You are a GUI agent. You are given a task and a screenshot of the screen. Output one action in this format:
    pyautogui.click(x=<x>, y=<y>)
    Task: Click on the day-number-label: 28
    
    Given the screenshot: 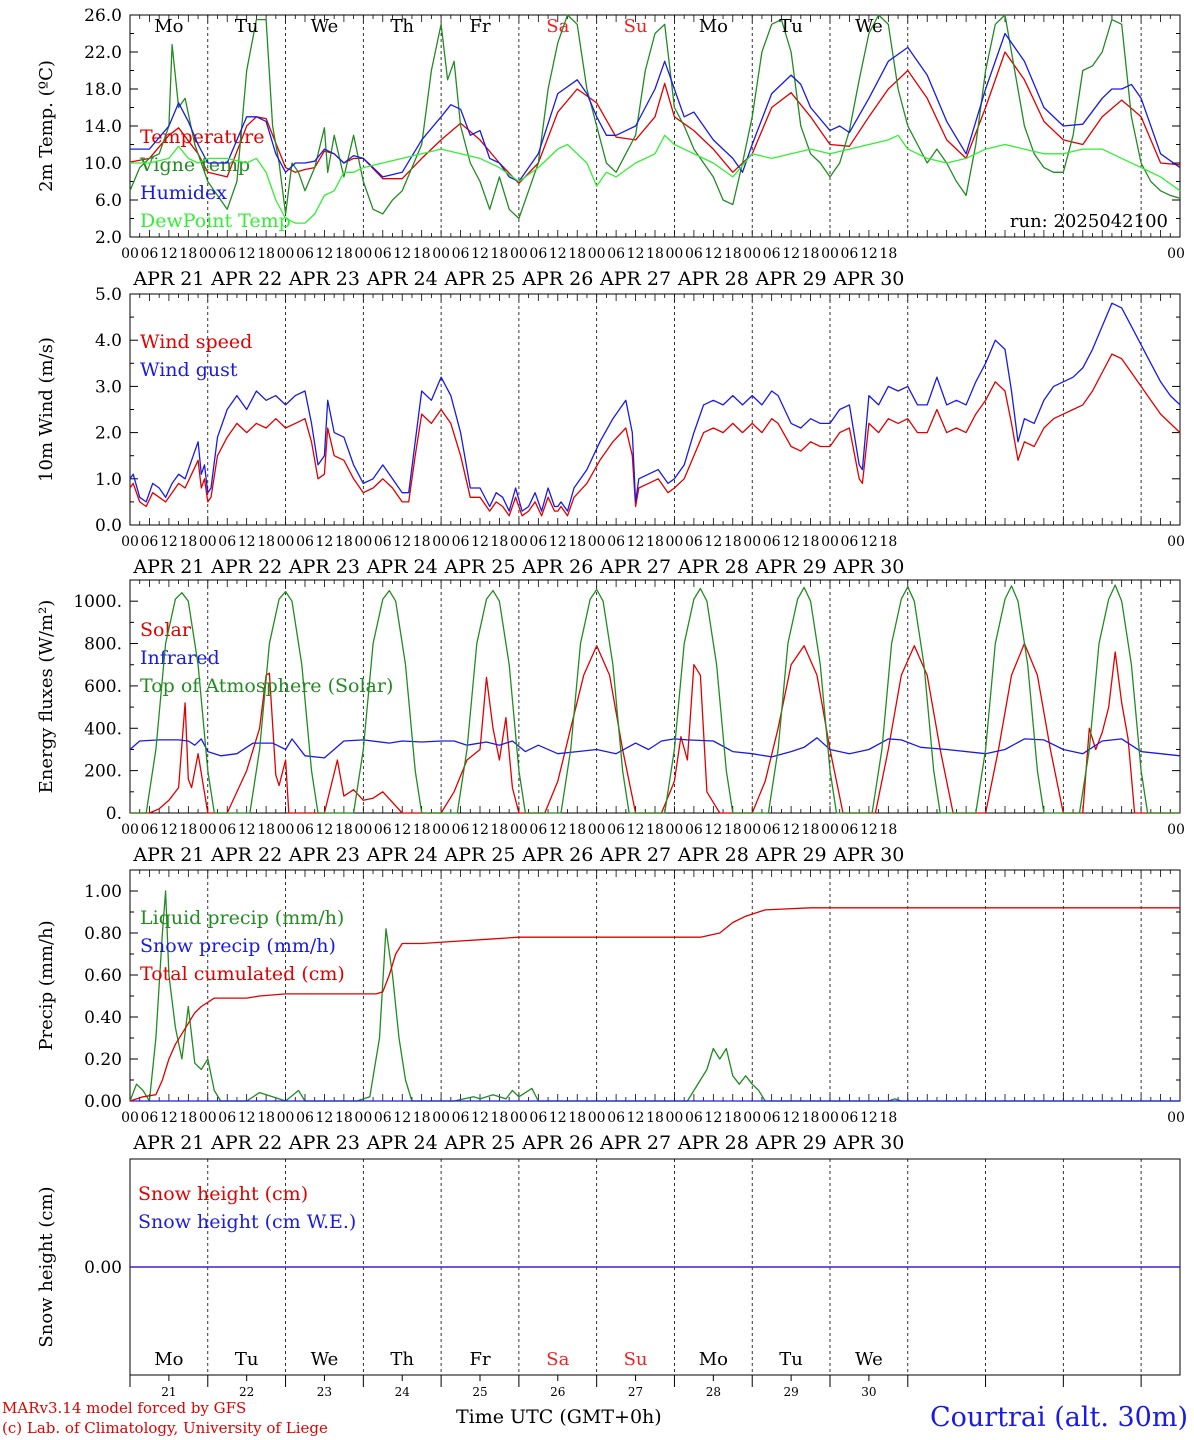 What is the action you would take?
    pyautogui.click(x=713, y=1392)
    